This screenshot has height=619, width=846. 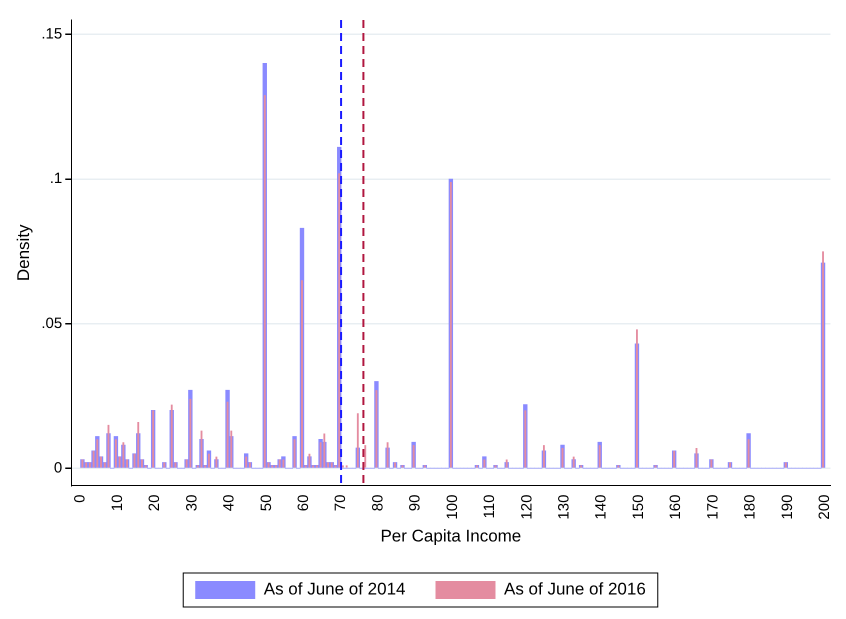 I want to click on x-tick-label: 20, so click(x=155, y=503).